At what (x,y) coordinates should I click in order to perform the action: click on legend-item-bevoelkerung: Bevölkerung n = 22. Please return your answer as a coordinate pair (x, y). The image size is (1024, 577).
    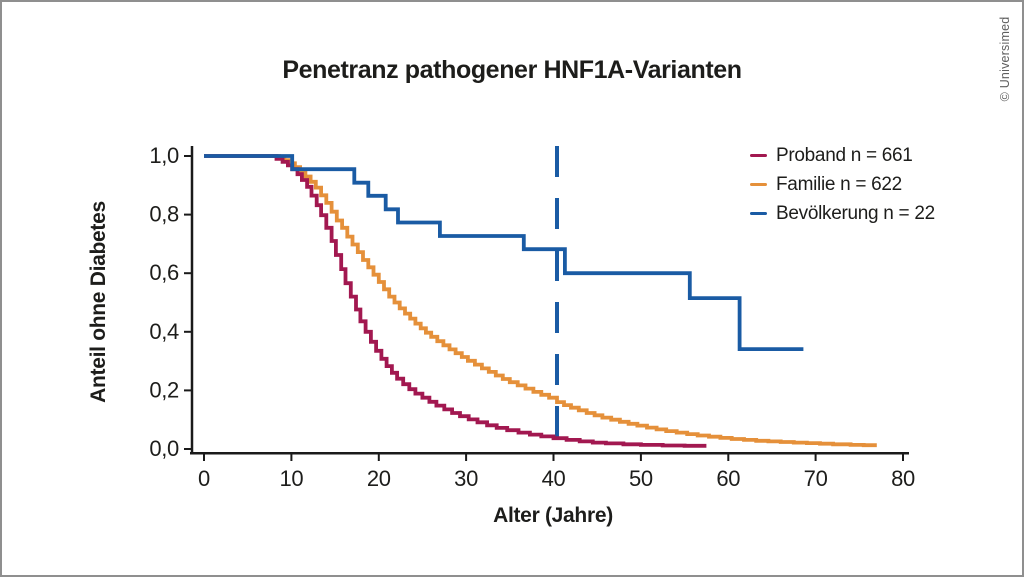
    Looking at the image, I should click on (842, 213).